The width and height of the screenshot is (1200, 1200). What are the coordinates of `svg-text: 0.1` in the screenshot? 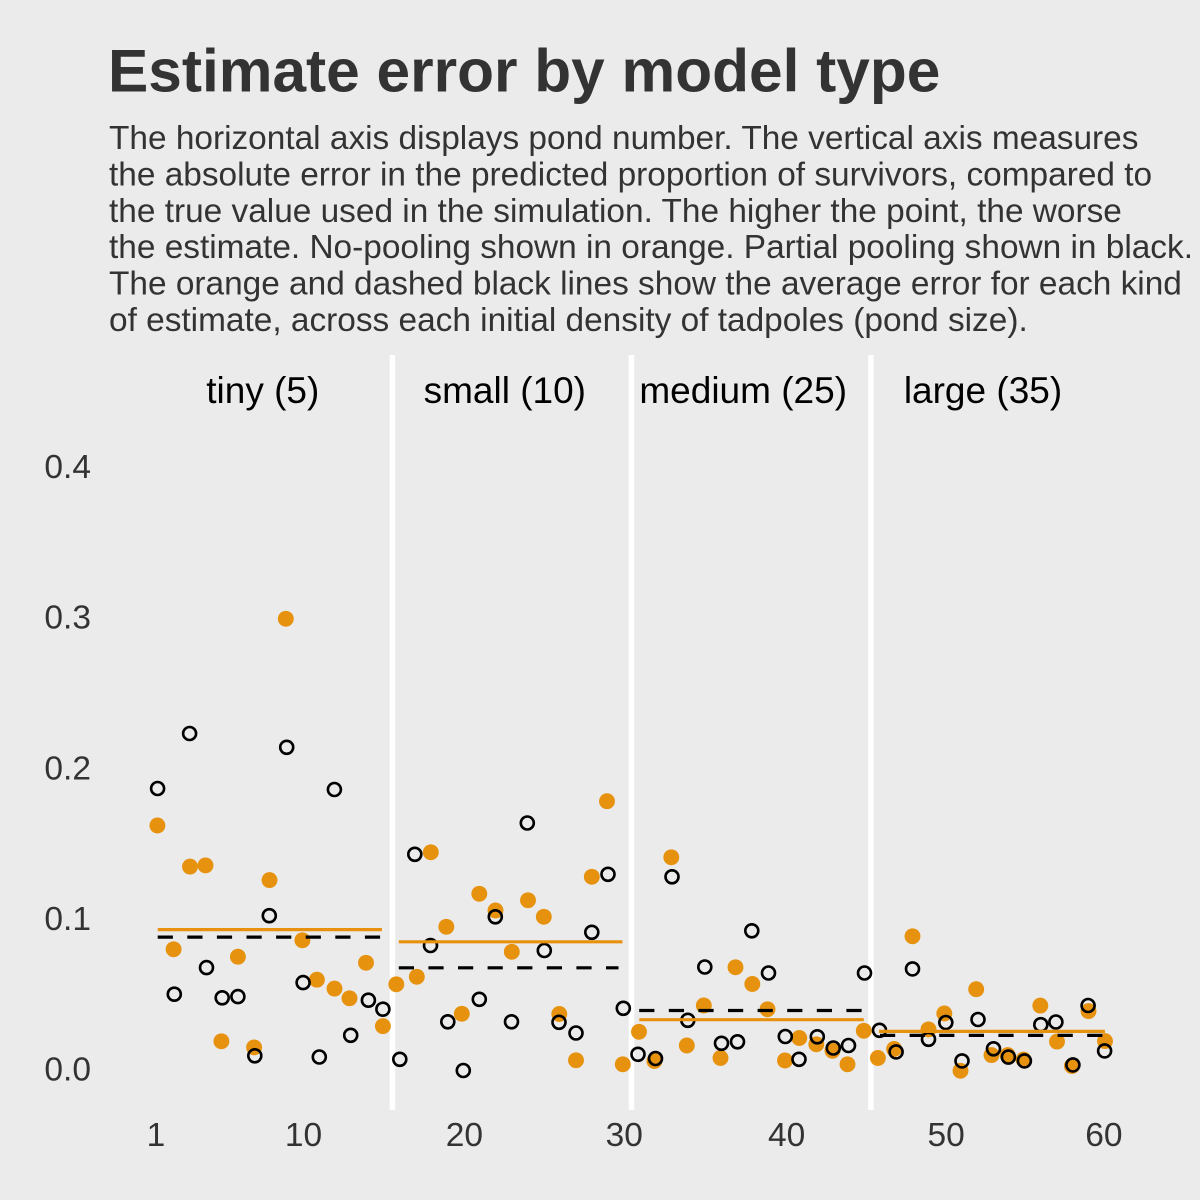 It's located at (67, 919).